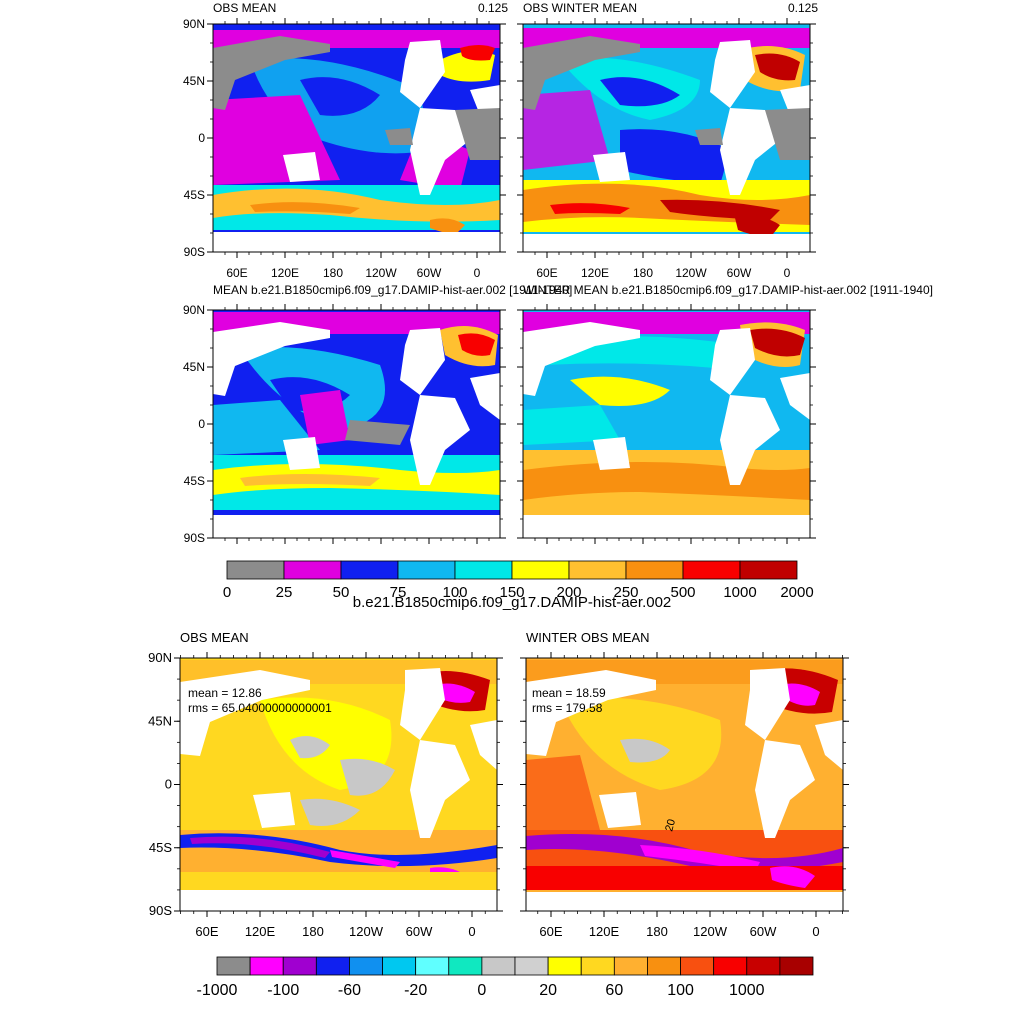 The width and height of the screenshot is (1024, 1024). I want to click on colorbar-label: -60, so click(349, 990).